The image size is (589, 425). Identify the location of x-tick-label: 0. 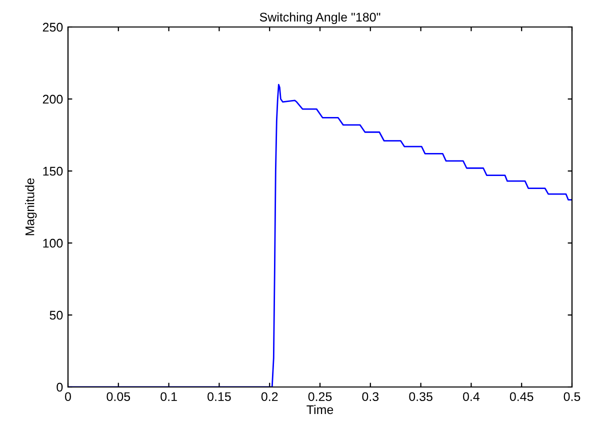
(68, 397).